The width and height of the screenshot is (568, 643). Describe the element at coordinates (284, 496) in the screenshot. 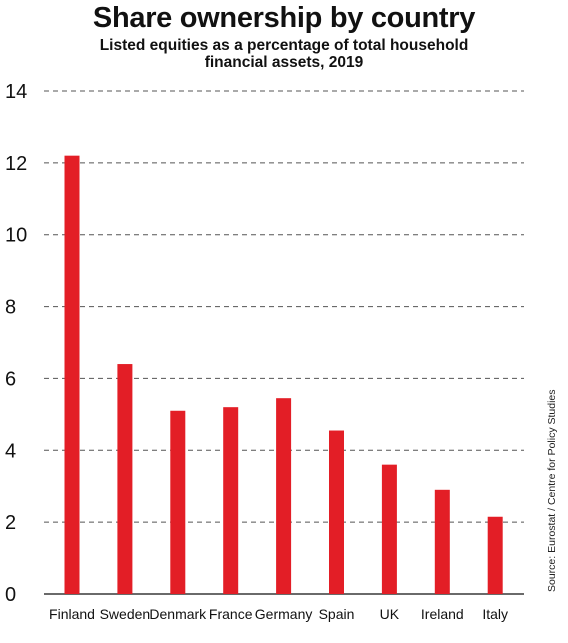

I see `bar-germany` at that location.